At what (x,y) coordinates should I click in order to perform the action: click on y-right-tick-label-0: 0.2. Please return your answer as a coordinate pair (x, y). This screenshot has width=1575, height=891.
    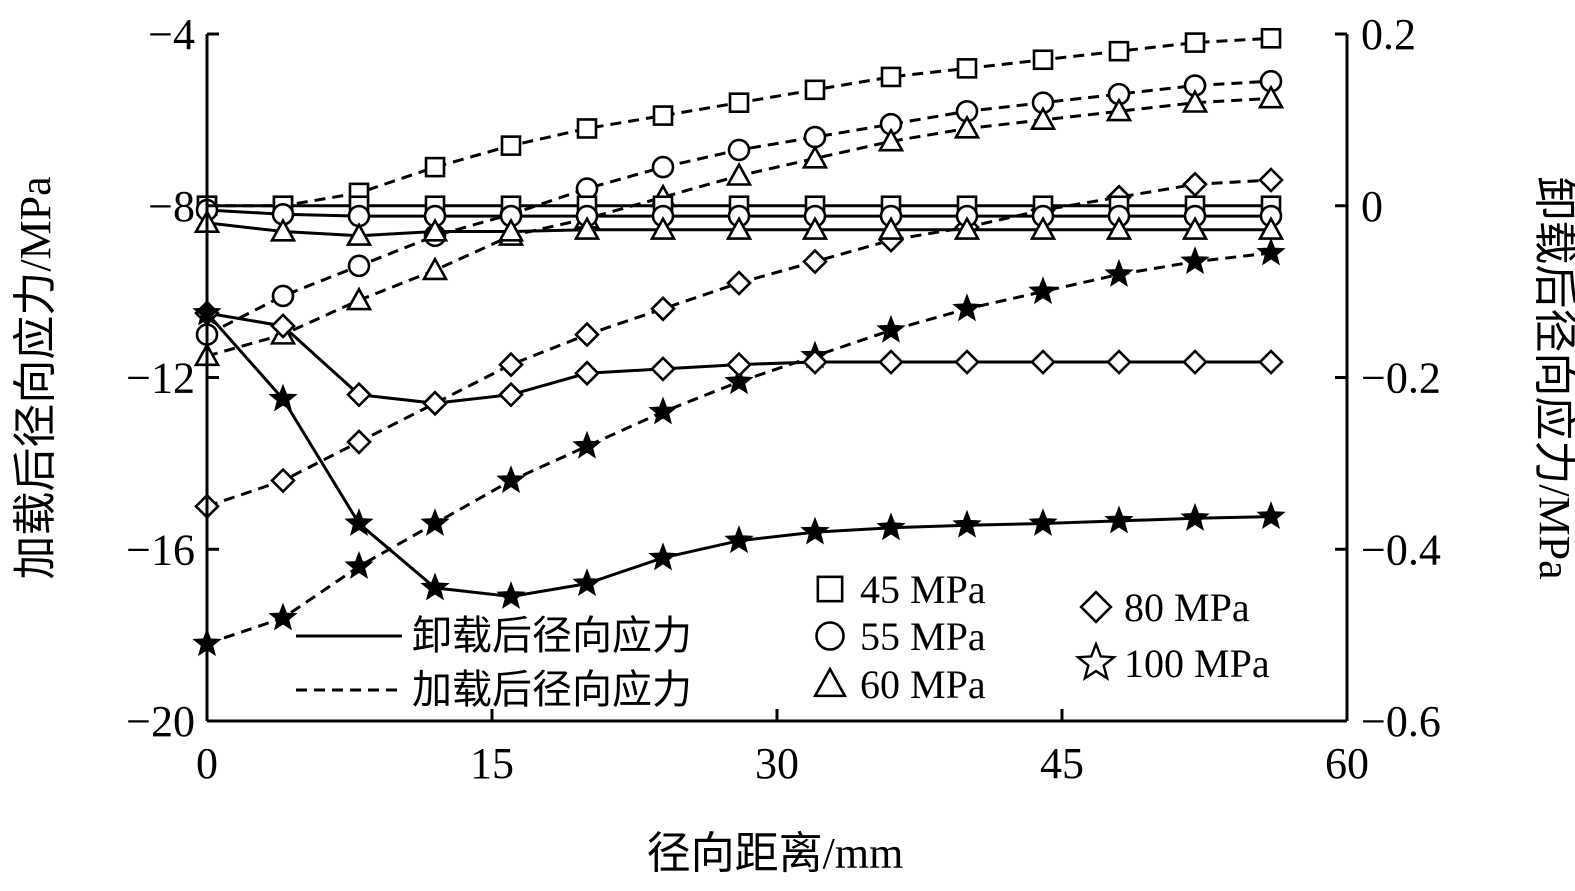
    Looking at the image, I should click on (1388, 34).